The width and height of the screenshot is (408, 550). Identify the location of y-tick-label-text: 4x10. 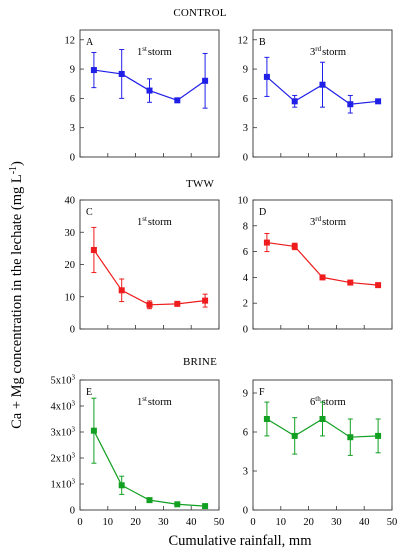
(61, 407).